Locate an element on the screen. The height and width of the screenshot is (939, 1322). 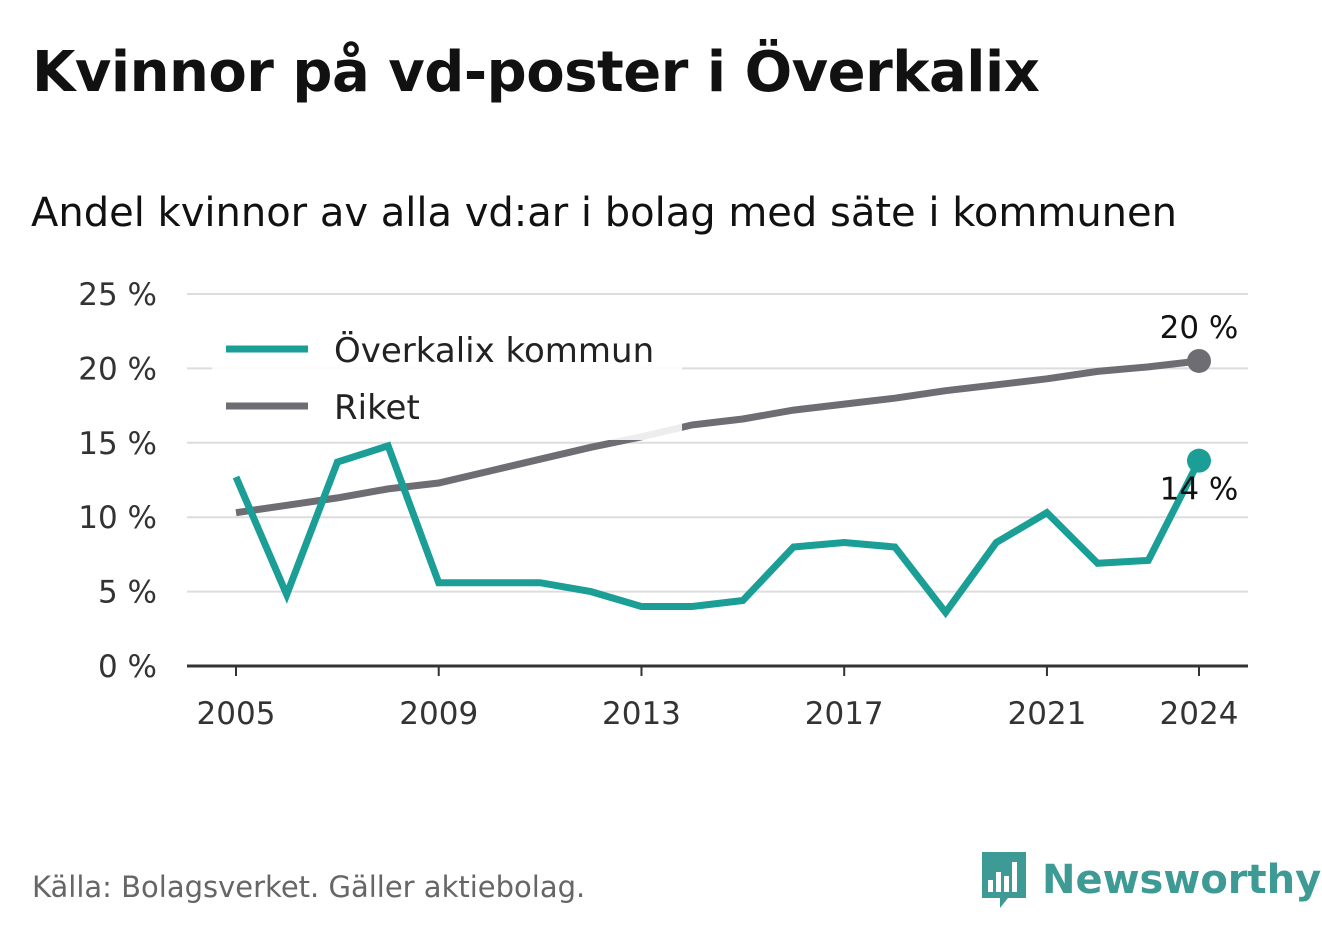
y-tick-label: 20 % is located at coordinates (117, 369).